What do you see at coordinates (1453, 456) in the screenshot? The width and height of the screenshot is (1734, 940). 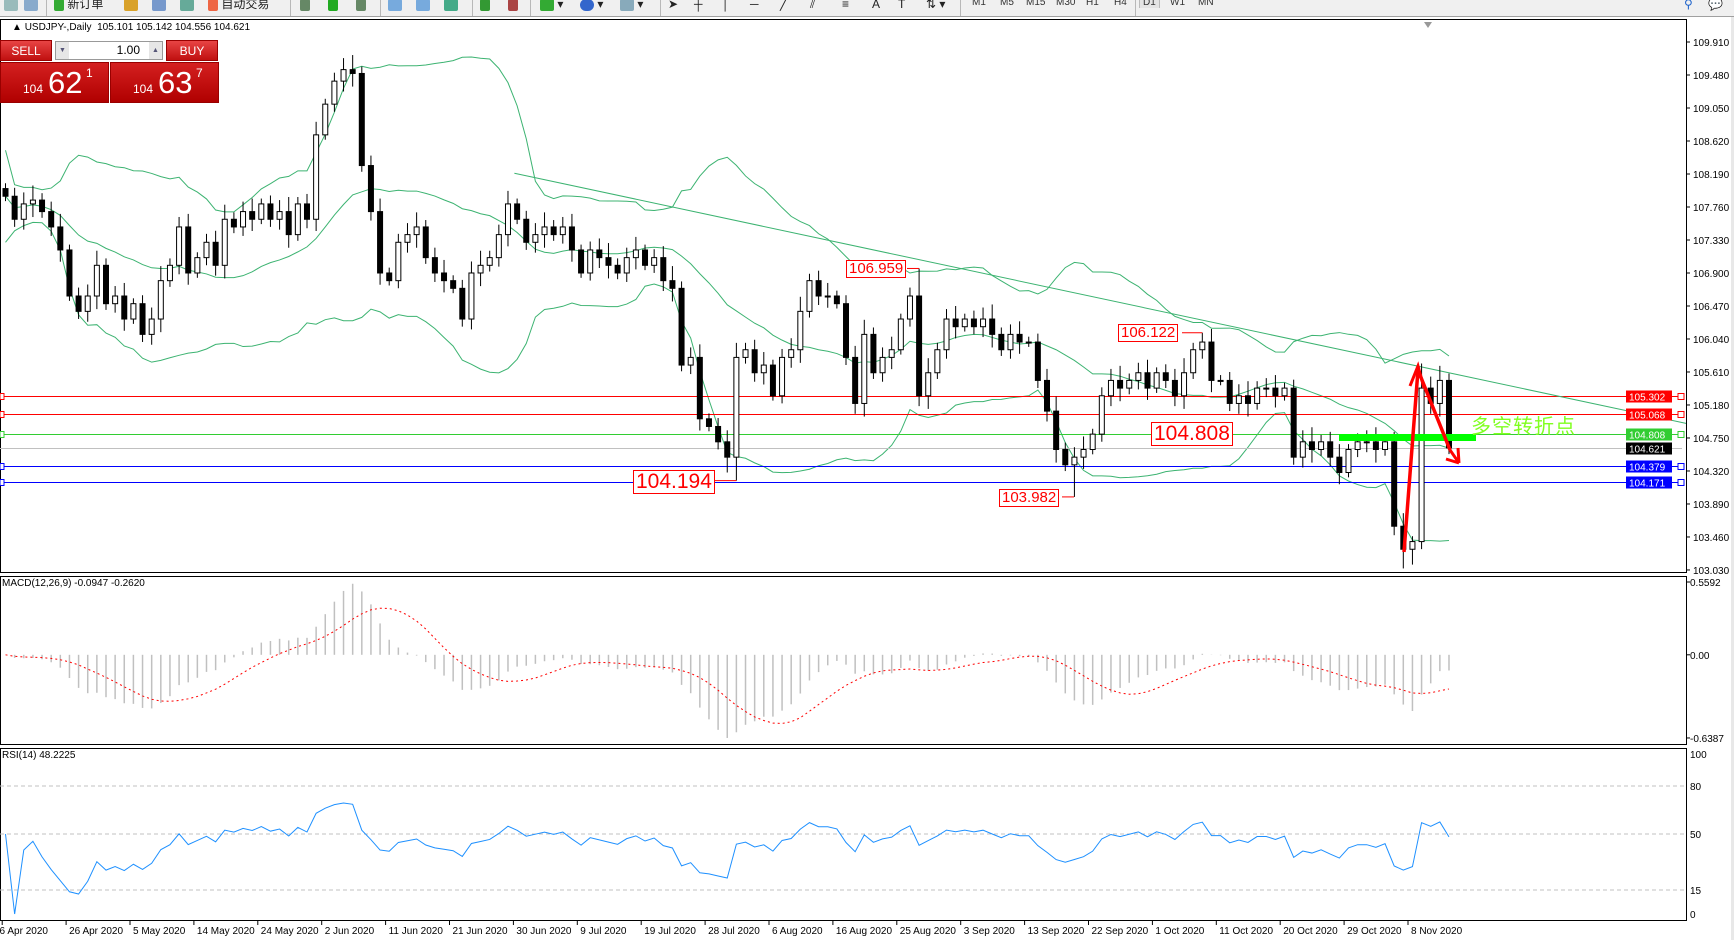 I see `arrow-down-head-icon` at bounding box center [1453, 456].